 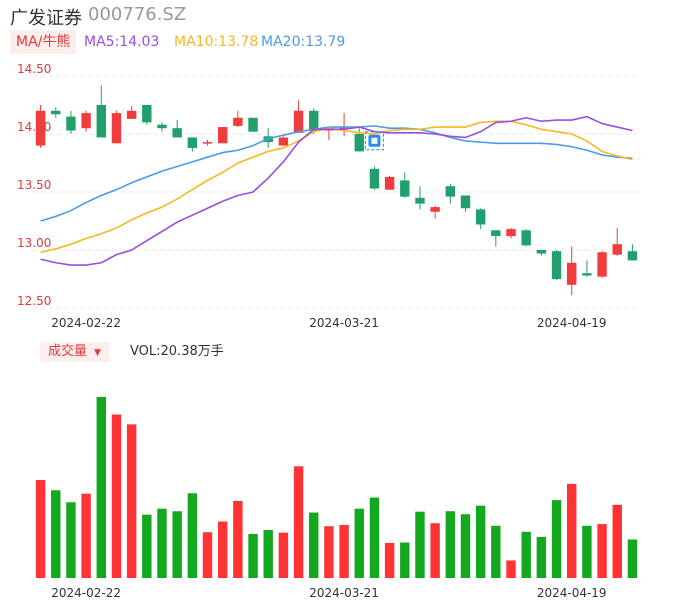 I want to click on y-tick-label: 12.50, so click(x=34, y=301).